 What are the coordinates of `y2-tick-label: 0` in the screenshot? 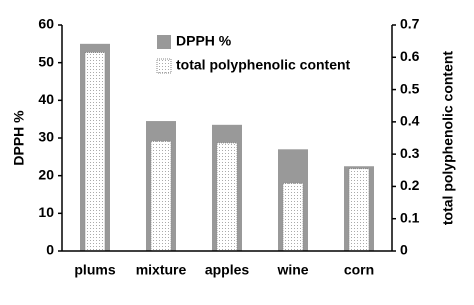 It's located at (404, 250).